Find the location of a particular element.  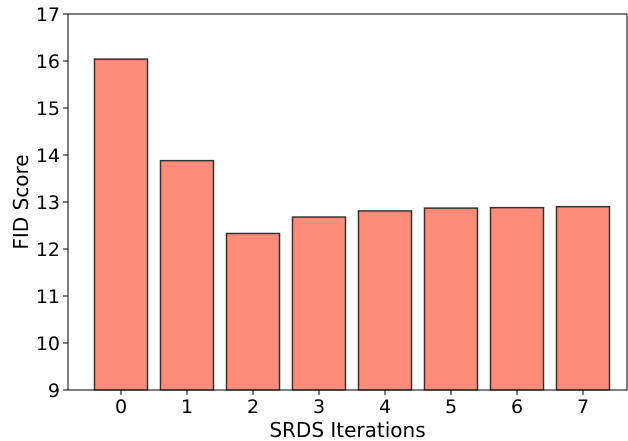

y-tick-label-9: 9 is located at coordinates (54, 391).